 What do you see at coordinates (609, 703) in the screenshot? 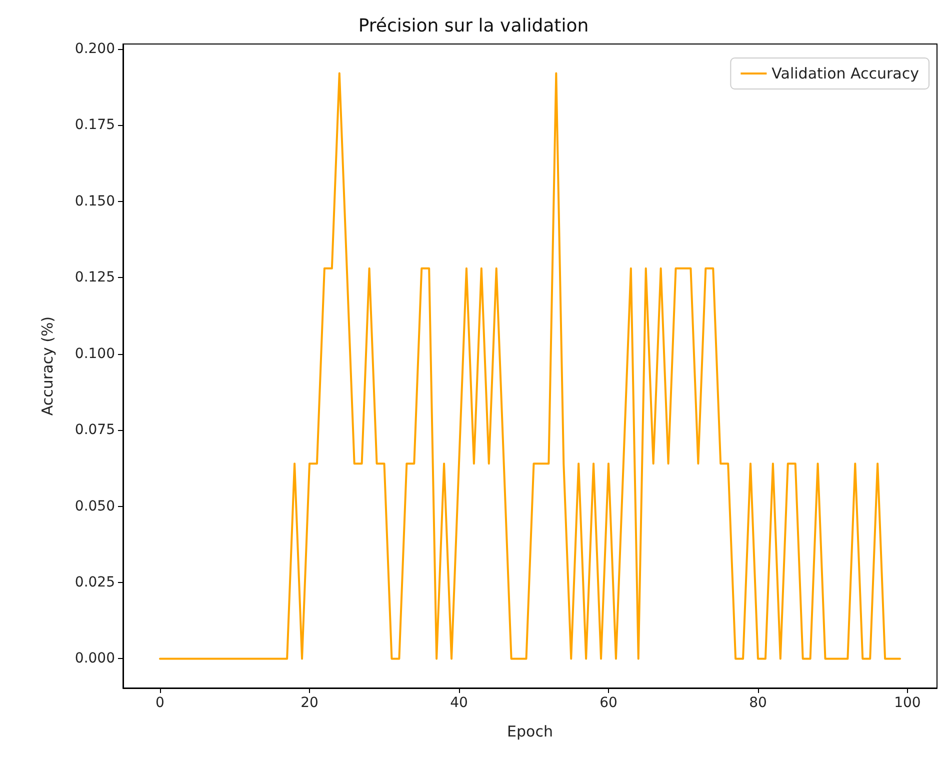
I see `x-tick-label: 60` at bounding box center [609, 703].